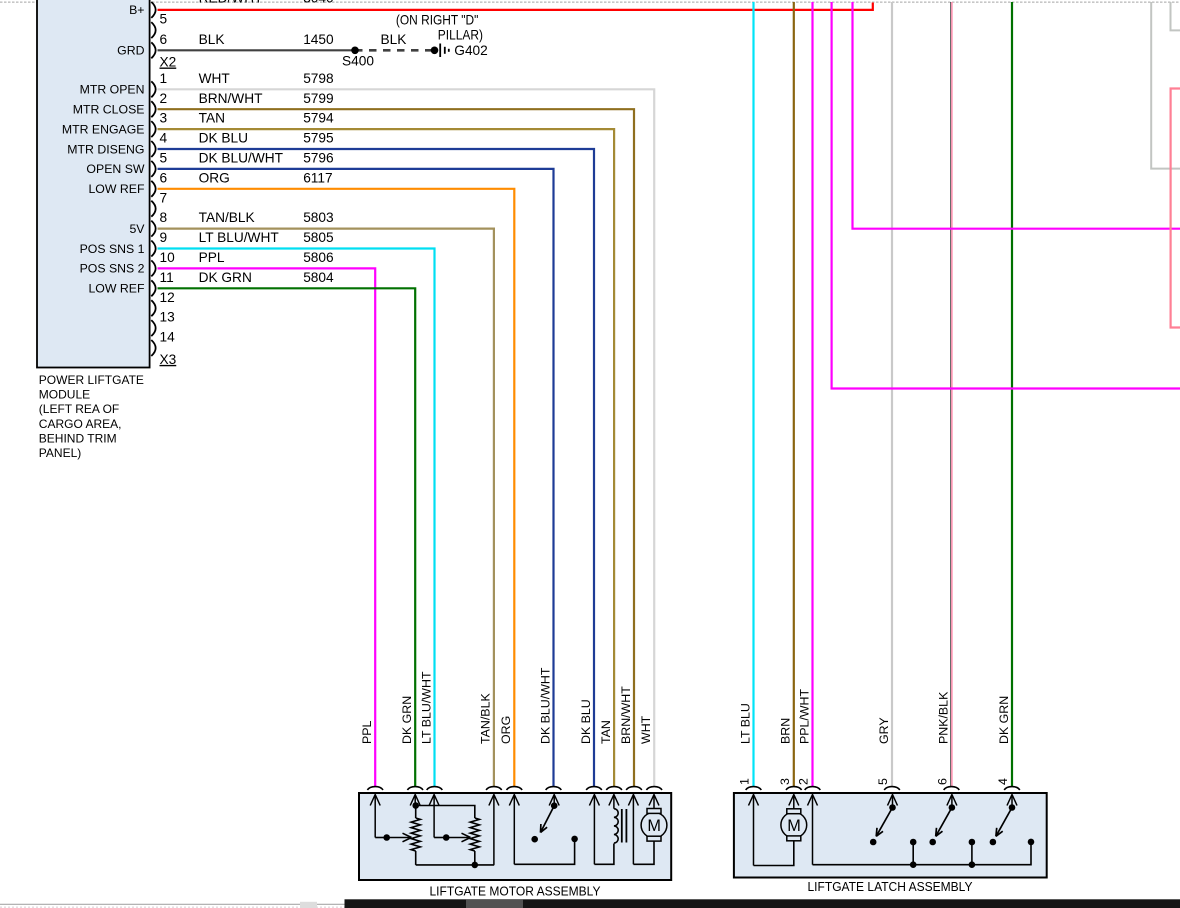 The image size is (1180, 908). I want to click on svg-text: (LEFT REA OF, so click(79, 409).